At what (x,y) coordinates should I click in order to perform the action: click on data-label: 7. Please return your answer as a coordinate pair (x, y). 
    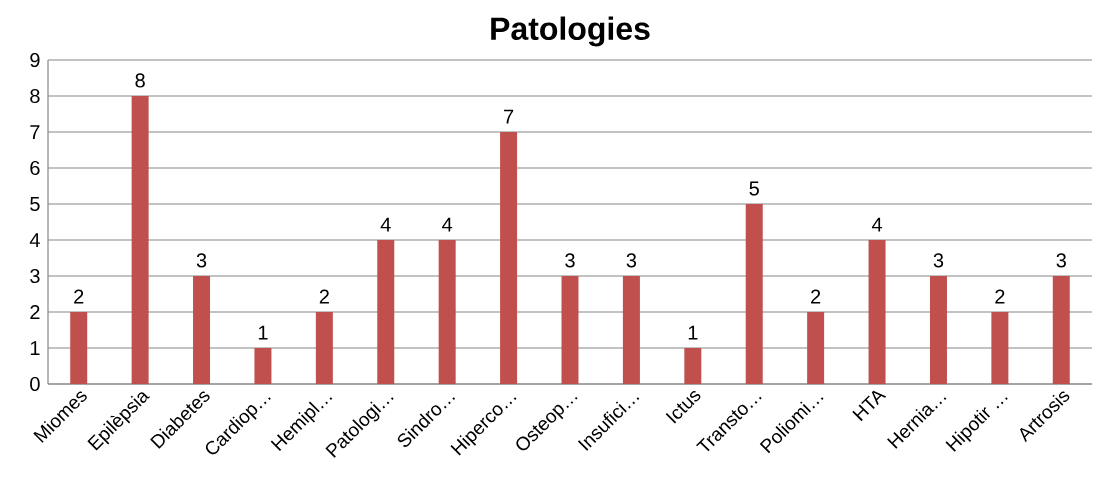
    Looking at the image, I should click on (509, 116).